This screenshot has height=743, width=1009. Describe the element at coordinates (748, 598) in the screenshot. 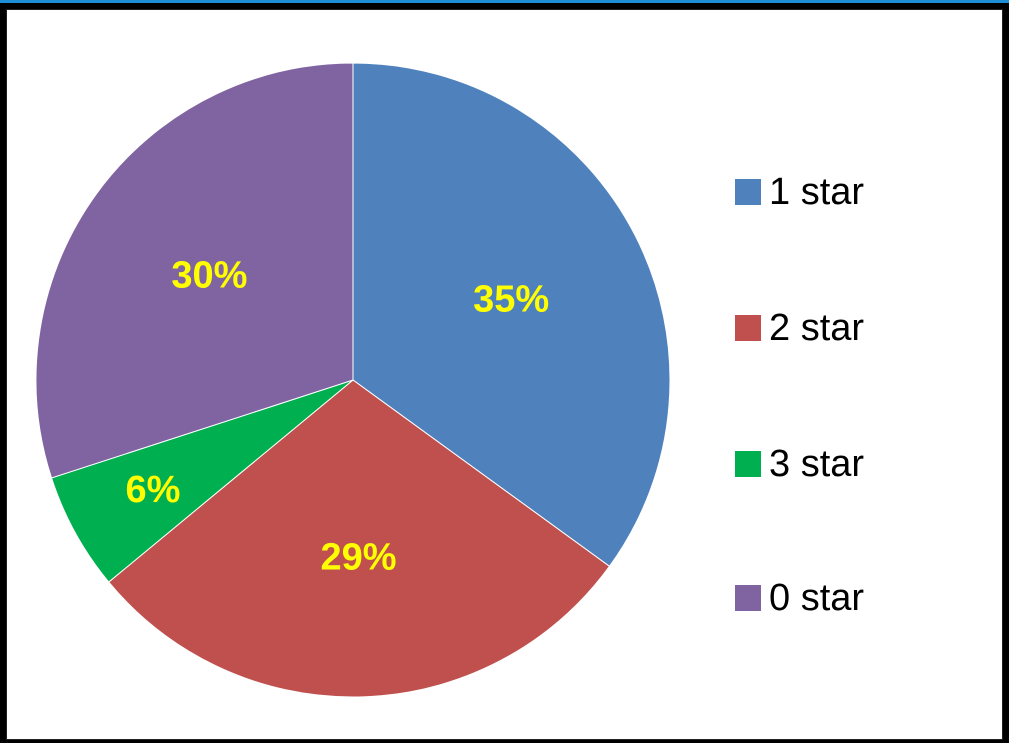

I see `legend-swatch-0-star` at that location.